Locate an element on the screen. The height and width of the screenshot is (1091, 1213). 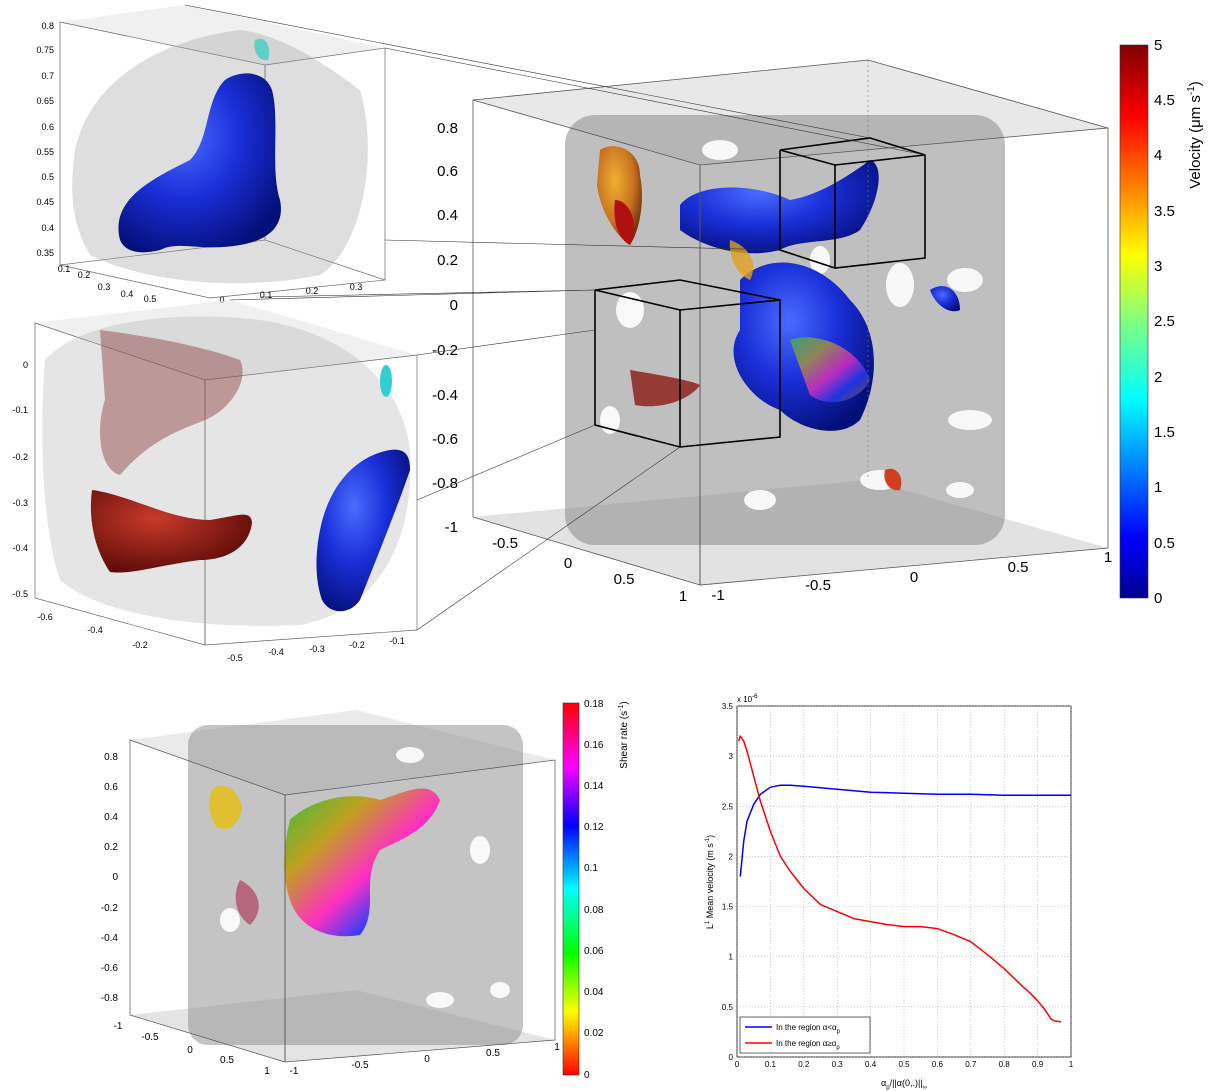
main-z-tick: 0 is located at coordinates (454, 305).